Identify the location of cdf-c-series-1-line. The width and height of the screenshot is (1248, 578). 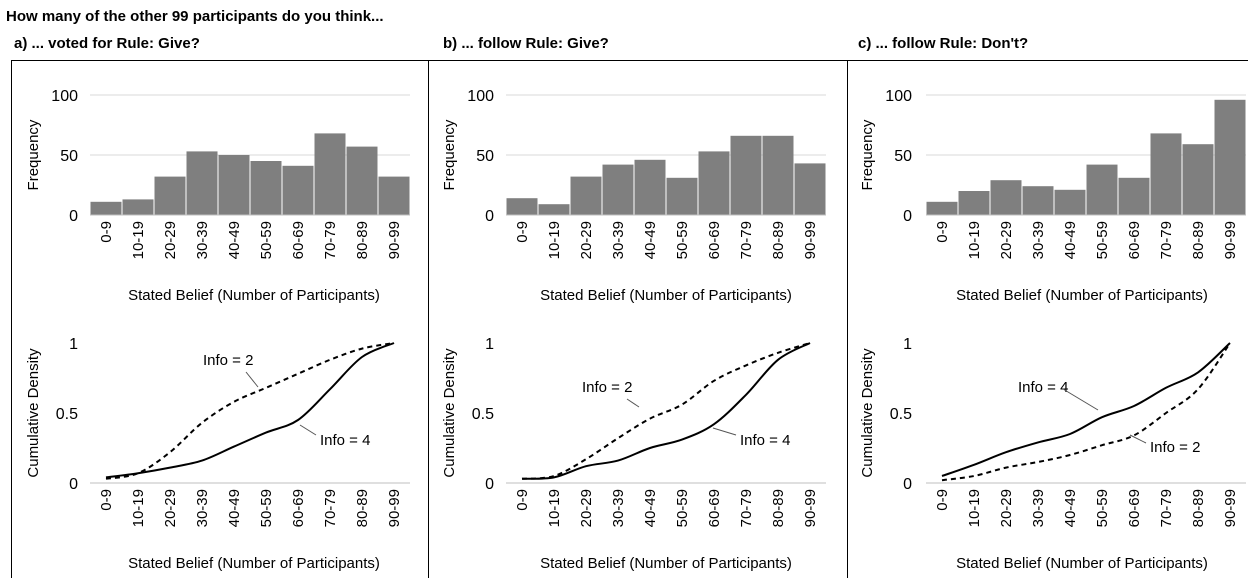
(1086, 412).